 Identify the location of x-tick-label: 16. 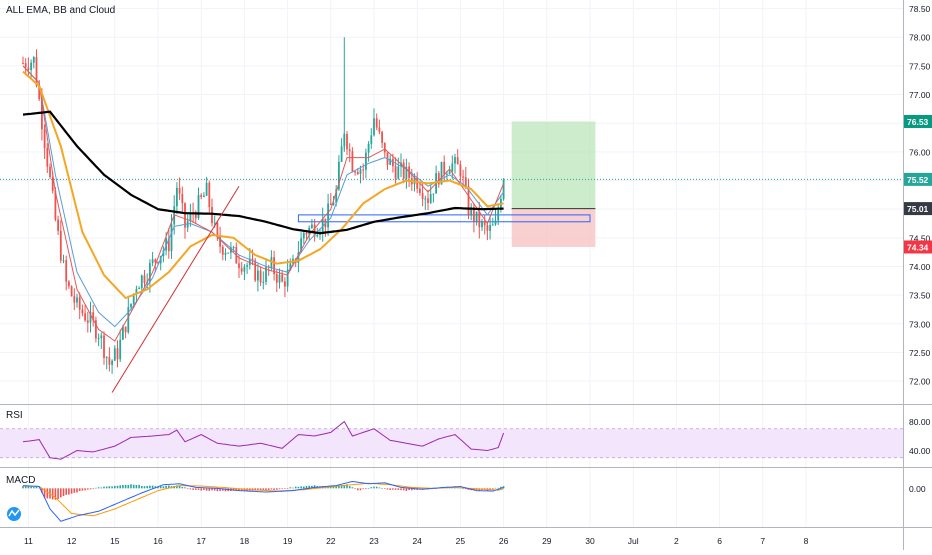
(158, 541).